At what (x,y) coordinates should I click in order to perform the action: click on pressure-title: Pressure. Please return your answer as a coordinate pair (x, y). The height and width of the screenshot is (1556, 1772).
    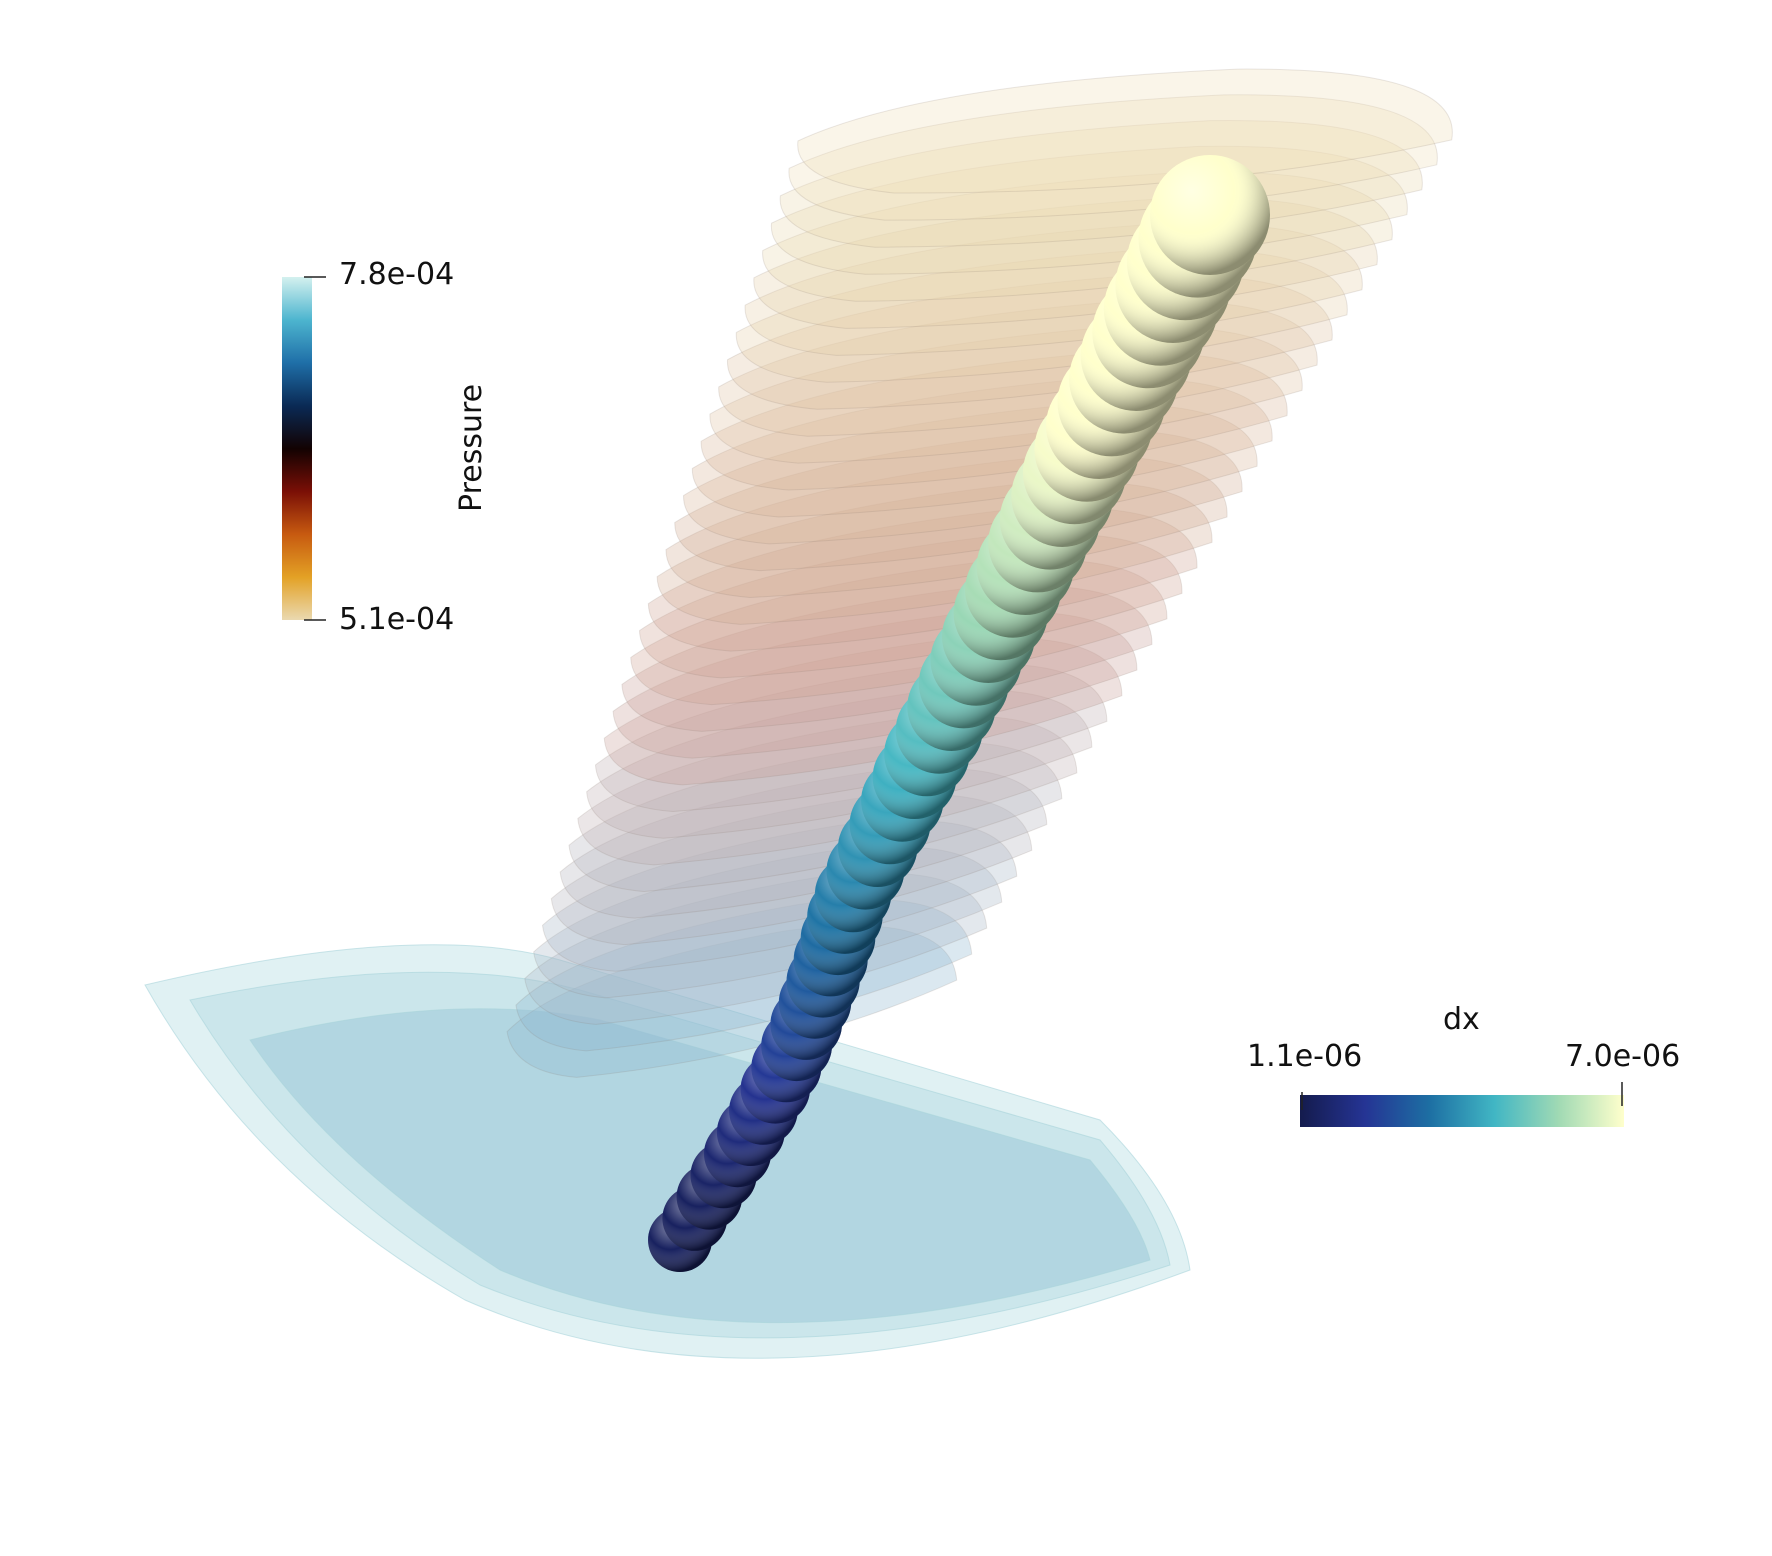
    Looking at the image, I should click on (471, 447).